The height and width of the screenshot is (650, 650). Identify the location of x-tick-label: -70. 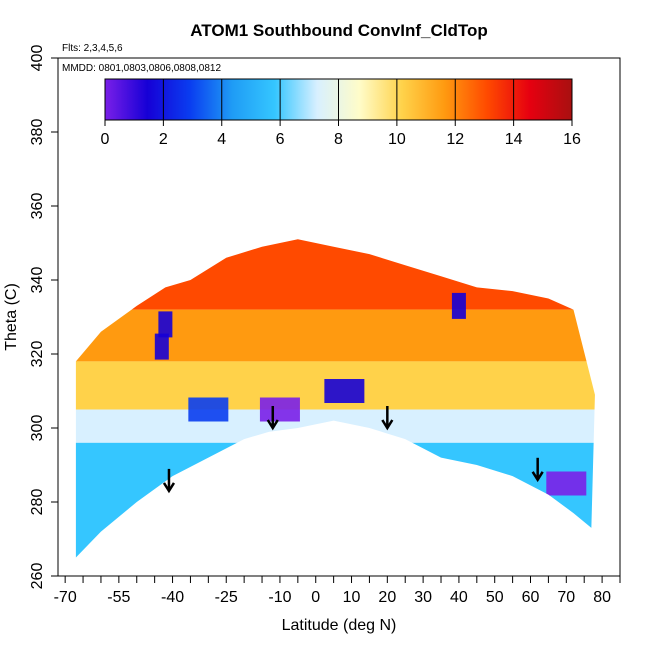
(65, 597).